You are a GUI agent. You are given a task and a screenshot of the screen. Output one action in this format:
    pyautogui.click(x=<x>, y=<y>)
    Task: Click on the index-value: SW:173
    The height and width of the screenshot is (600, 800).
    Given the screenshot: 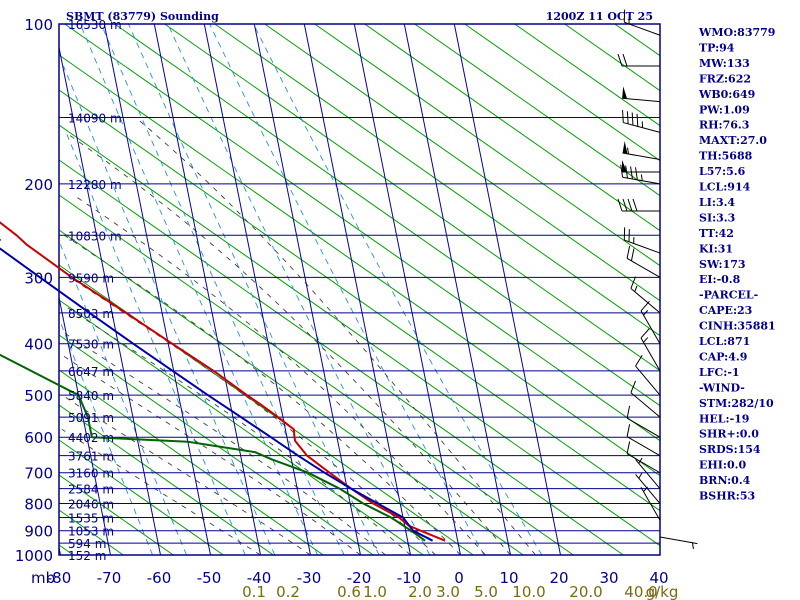 What is the action you would take?
    pyautogui.click(x=722, y=264)
    